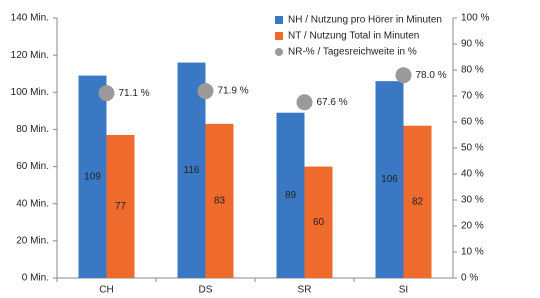 The image size is (540, 298). I want to click on y2-tick-label: 20 %, so click(472, 226).